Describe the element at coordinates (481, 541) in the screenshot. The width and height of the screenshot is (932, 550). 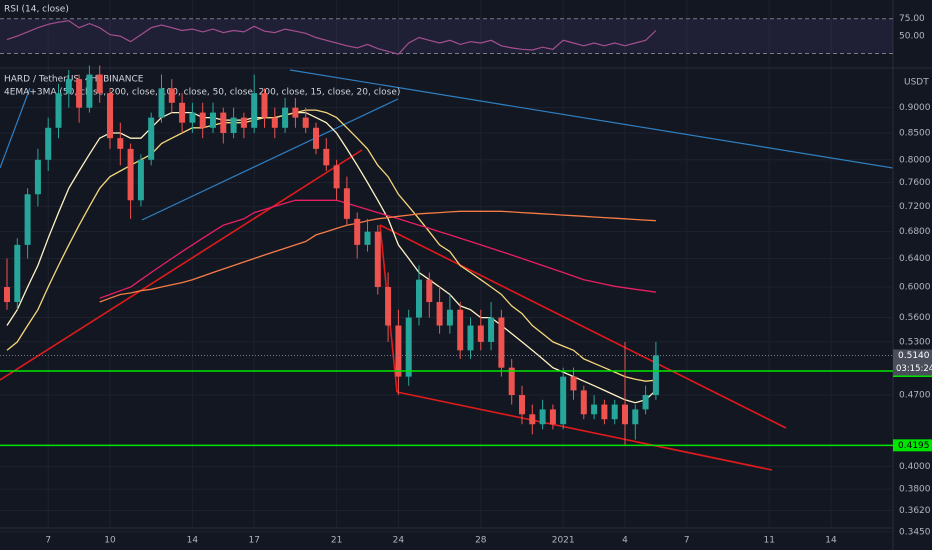
I see `x-tick-label: 28` at that location.